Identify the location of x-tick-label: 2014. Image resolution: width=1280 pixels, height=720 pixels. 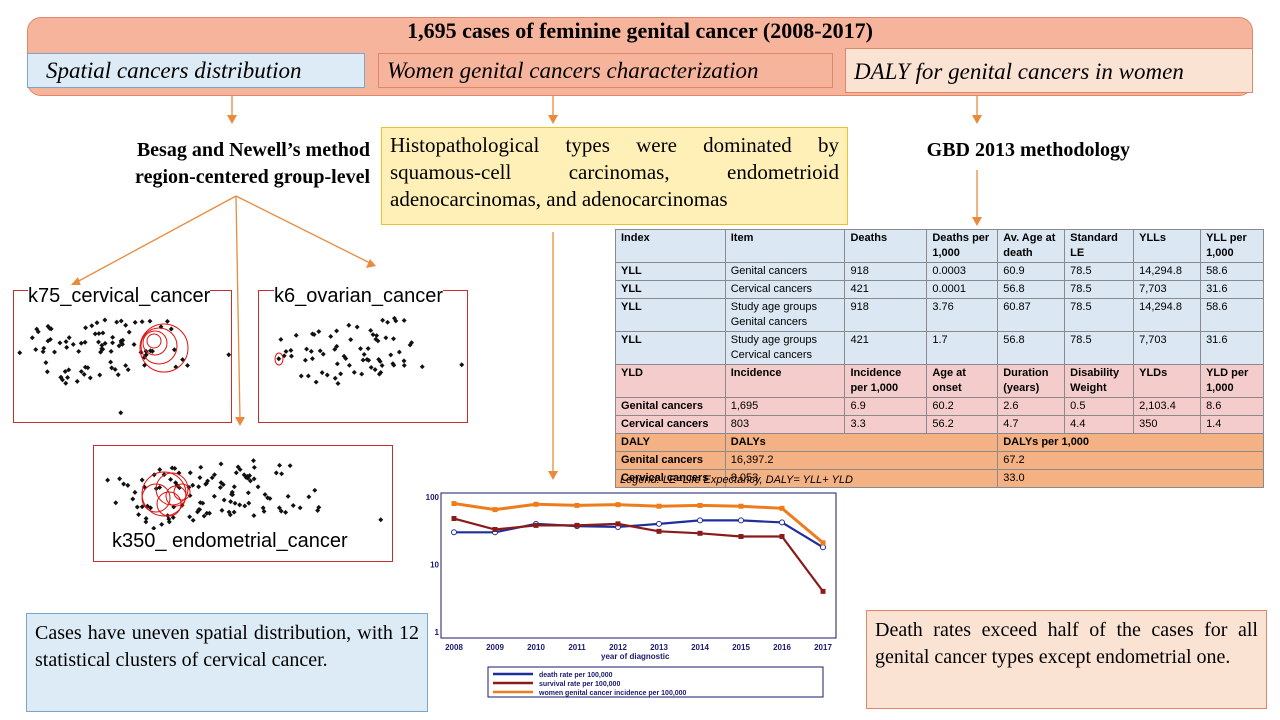
(700, 647).